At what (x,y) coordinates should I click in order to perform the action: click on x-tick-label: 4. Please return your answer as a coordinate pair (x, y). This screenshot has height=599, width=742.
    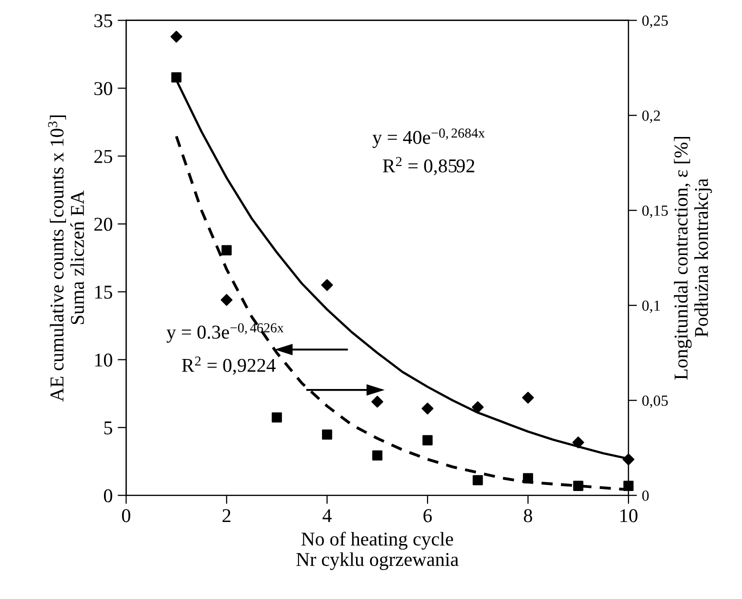
    Looking at the image, I should click on (327, 515).